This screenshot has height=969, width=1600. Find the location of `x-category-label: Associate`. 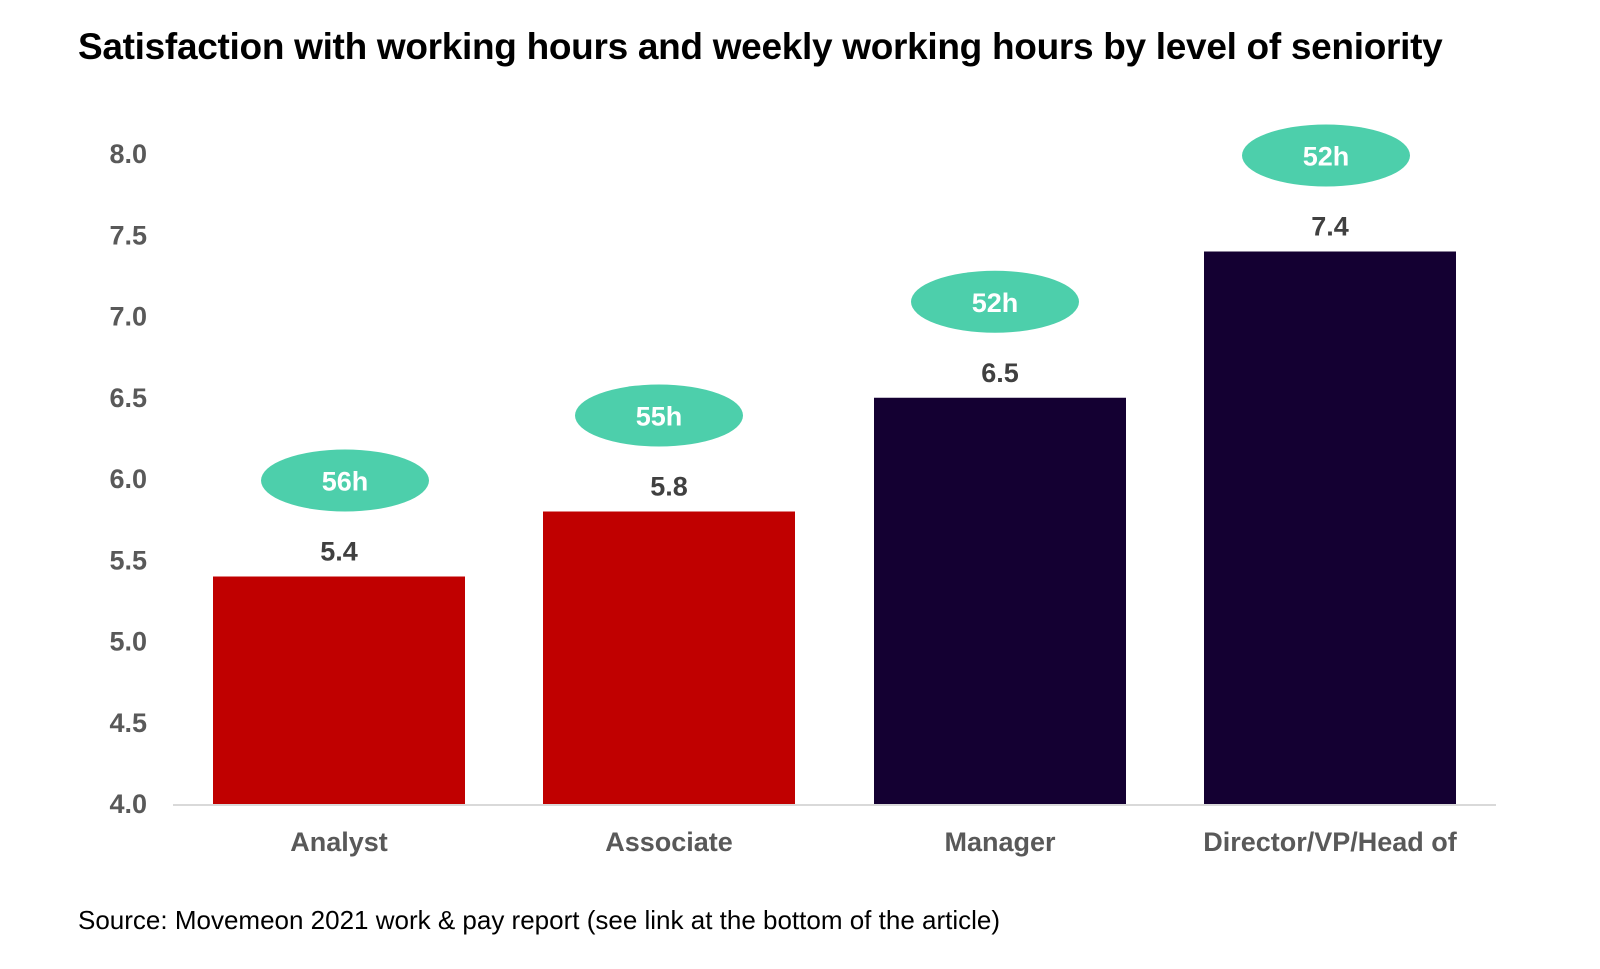

x-category-label: Associate is located at coordinates (669, 842).